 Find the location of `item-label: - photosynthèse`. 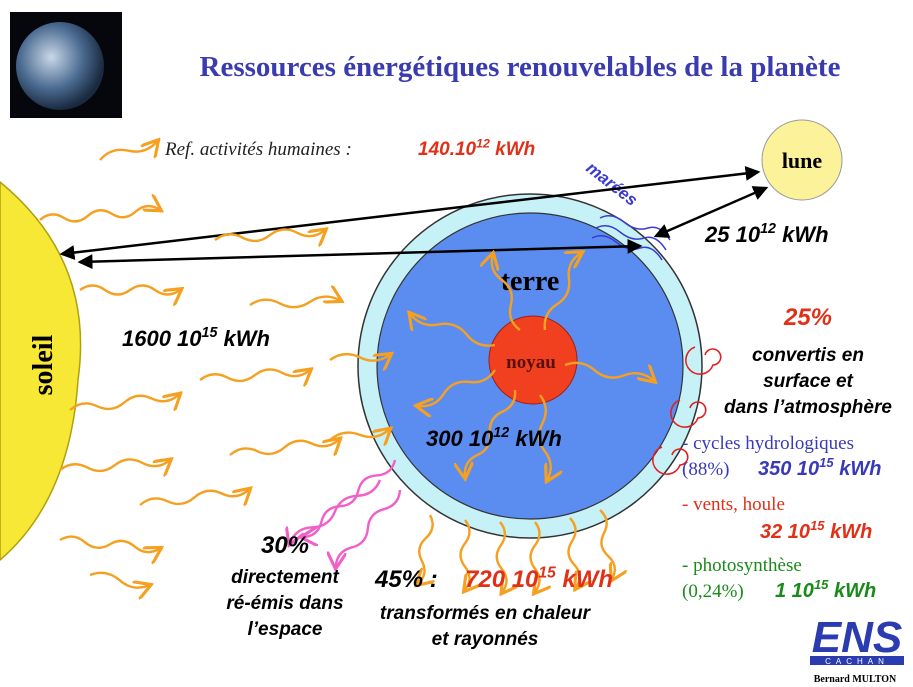

item-label: - photosynthèse is located at coordinates (742, 565).